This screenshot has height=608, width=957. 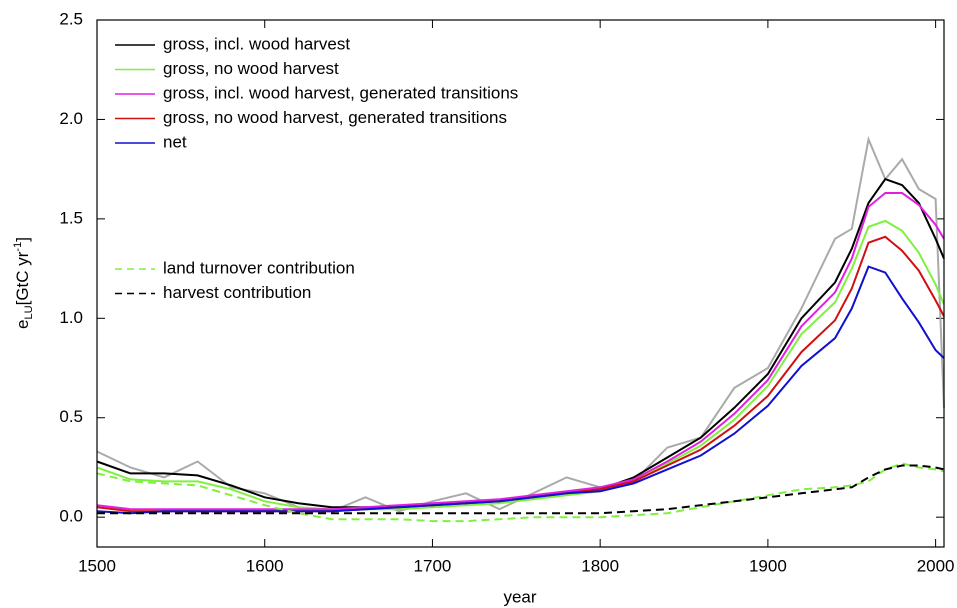 I want to click on x-tick-label: 2000, so click(x=936, y=565).